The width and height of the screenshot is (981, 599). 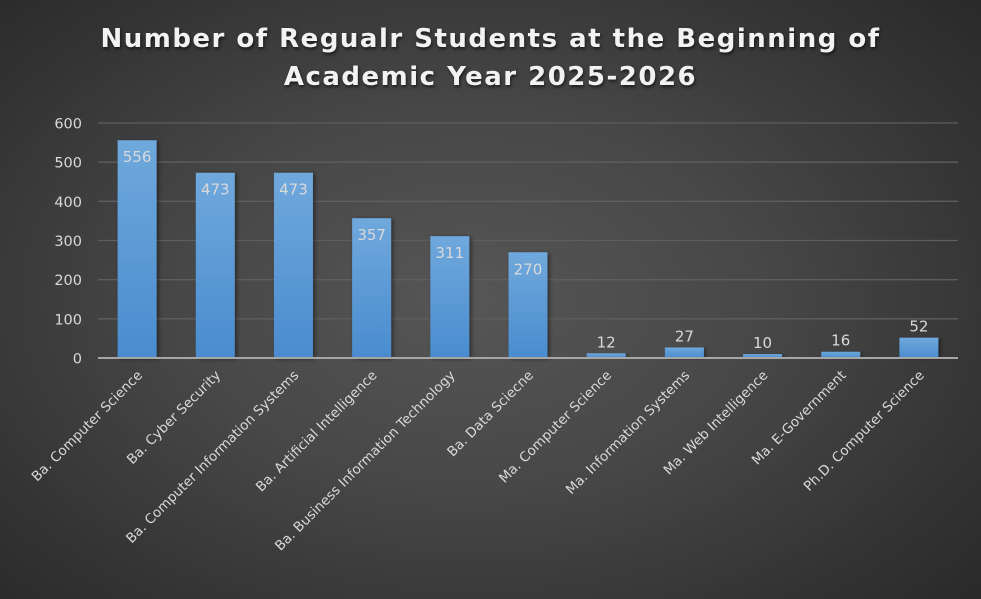 I want to click on data-label: 556, so click(x=137, y=157).